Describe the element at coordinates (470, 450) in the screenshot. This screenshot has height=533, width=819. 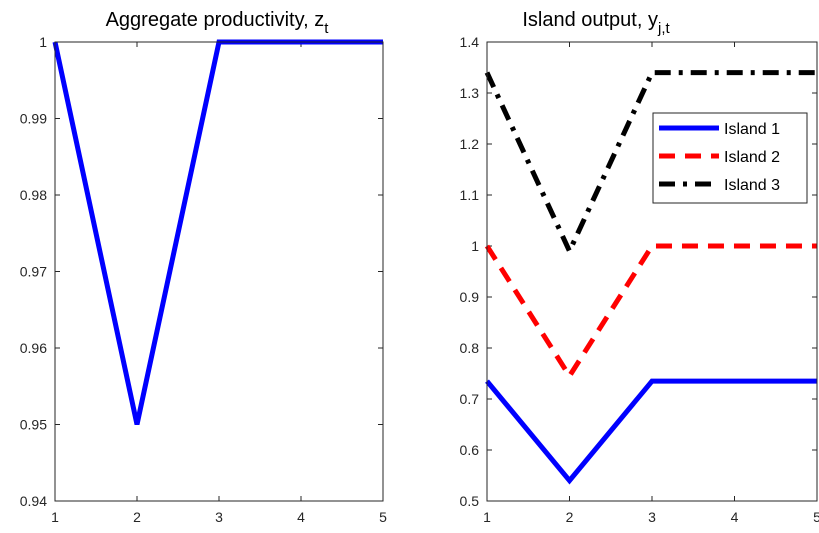
I see `y-tick-label: 0.6` at that location.